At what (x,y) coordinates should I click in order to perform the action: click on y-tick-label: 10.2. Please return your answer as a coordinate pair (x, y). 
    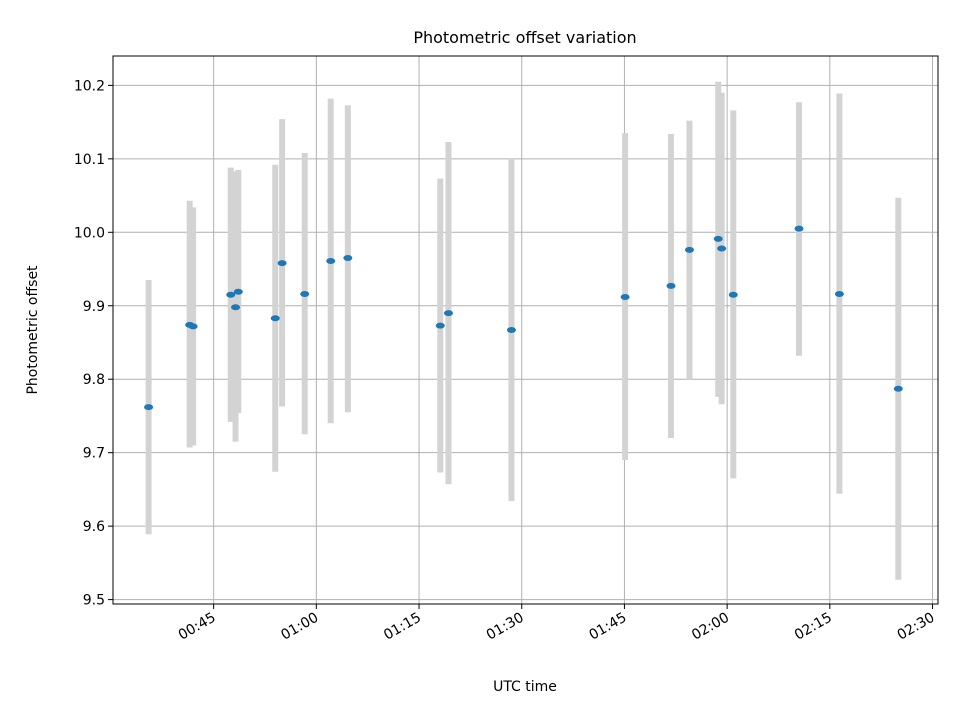
    Looking at the image, I should click on (89, 86).